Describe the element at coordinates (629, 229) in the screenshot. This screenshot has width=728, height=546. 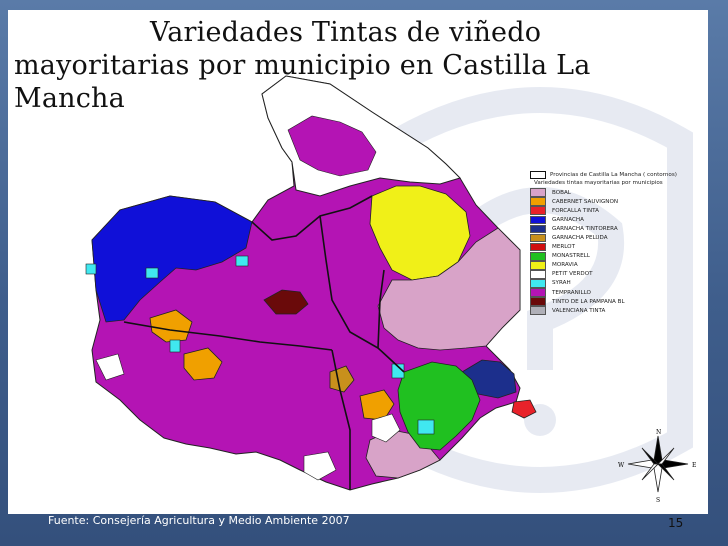
I see `legend-item: GARNACHA TINTORERA` at that location.